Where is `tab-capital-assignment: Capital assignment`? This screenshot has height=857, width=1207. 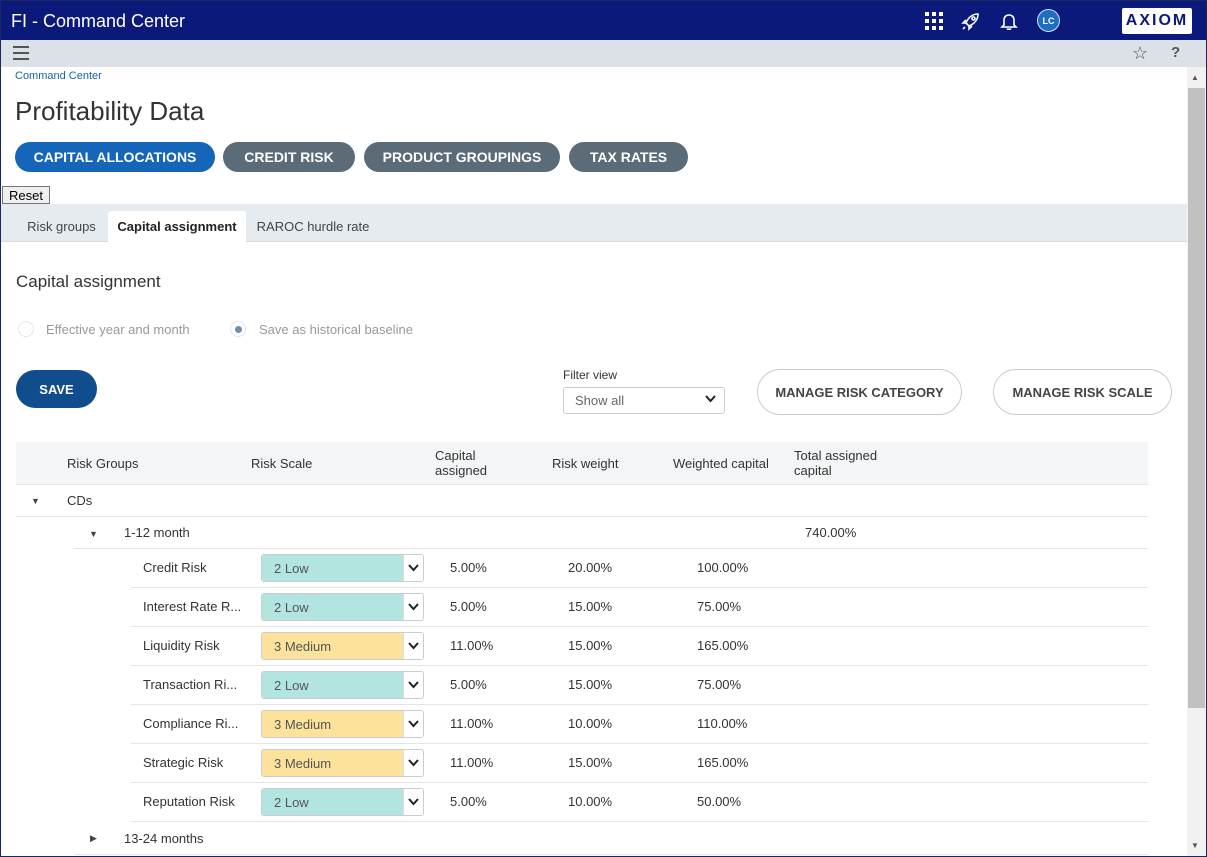
tab-capital-assignment: Capital assignment is located at coordinates (177, 226).